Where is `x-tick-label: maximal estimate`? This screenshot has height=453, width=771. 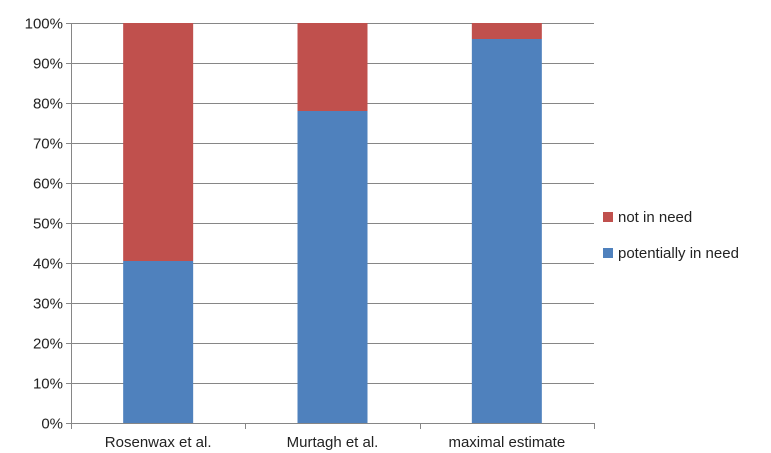 x-tick-label: maximal estimate is located at coordinates (506, 442).